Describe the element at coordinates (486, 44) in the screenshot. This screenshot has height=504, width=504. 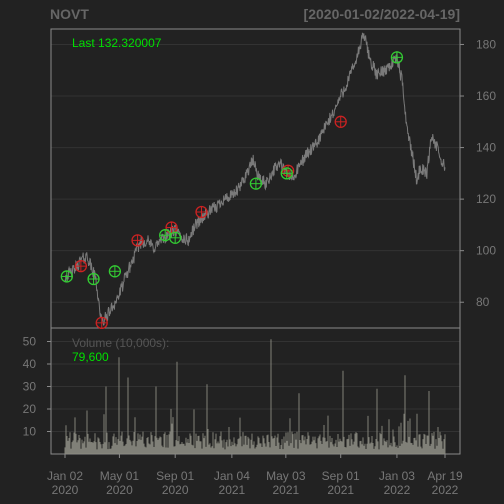
I see `price-y-tick-label: 180` at that location.